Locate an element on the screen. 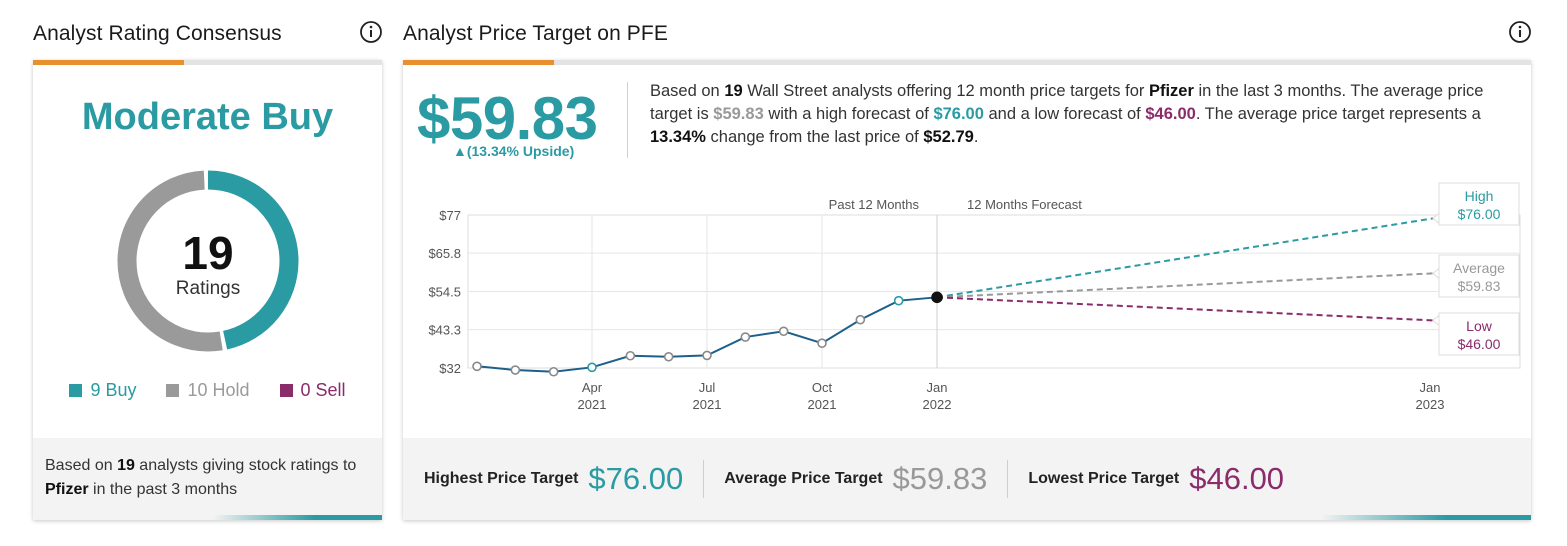 This screenshot has height=546, width=1567. callout-label: Average is located at coordinates (1479, 268).